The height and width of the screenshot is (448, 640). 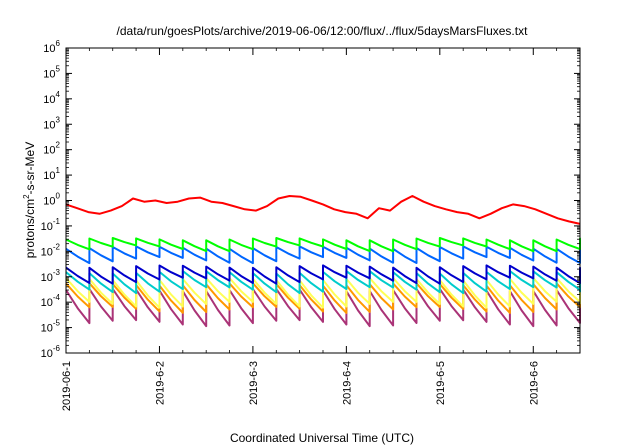 What do you see at coordinates (51, 200) in the screenshot?
I see `y-tick-label: 10⁰` at bounding box center [51, 200].